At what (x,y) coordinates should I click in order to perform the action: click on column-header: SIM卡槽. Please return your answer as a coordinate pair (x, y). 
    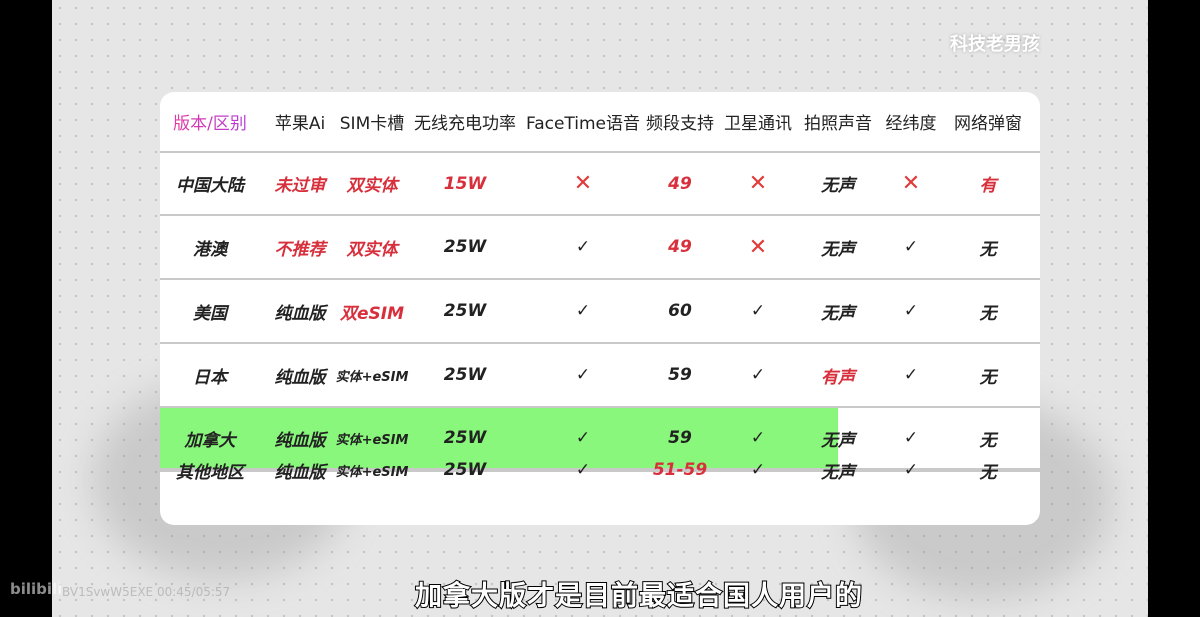
    Looking at the image, I should click on (372, 124).